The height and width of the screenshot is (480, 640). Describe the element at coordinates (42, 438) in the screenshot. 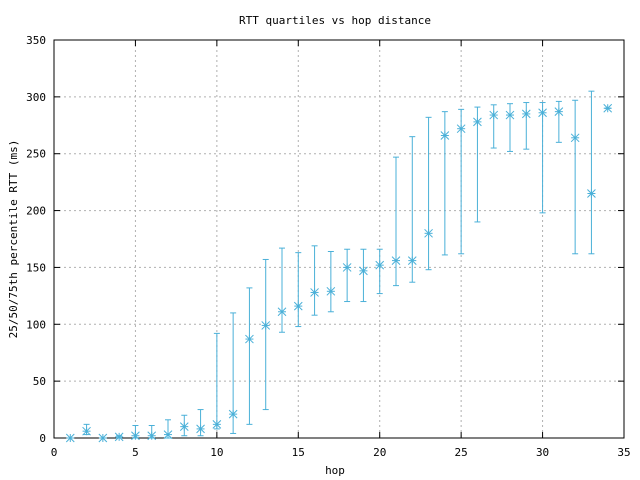

I see `y-tick-label: 0` at that location.